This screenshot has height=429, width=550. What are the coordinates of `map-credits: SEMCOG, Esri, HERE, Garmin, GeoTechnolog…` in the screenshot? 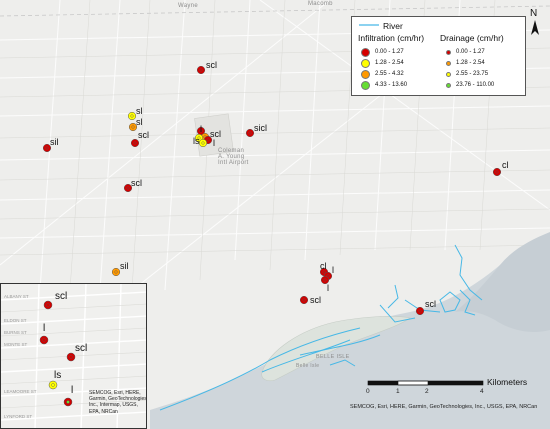 It's located at (444, 407).